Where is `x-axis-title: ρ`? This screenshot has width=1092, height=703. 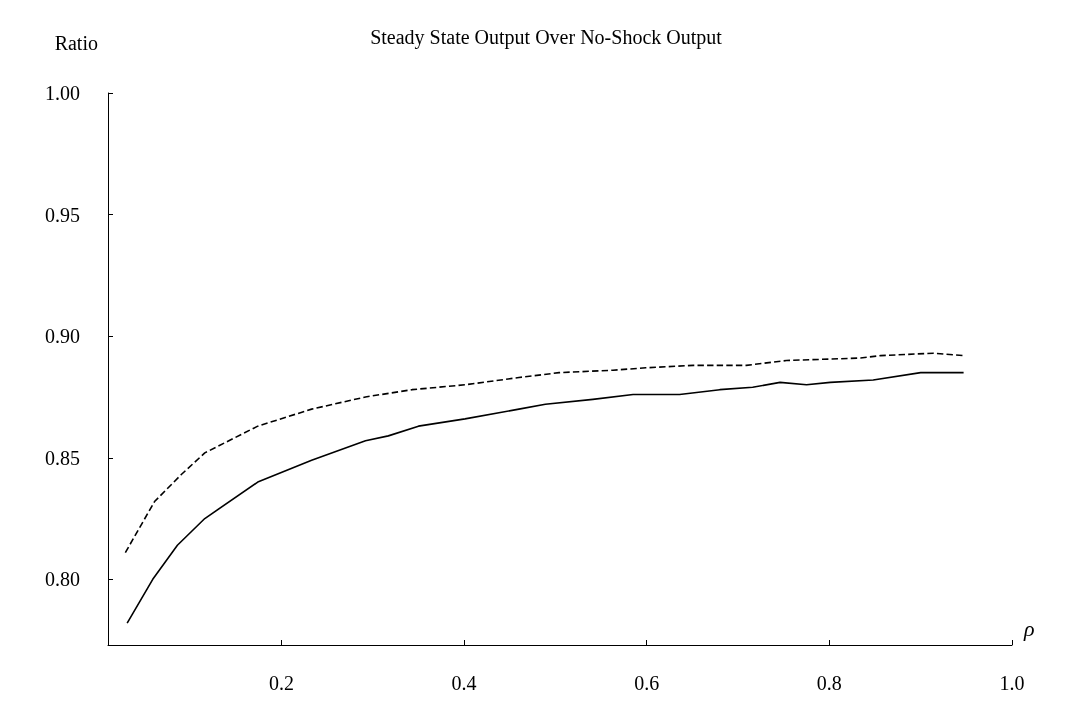
x-axis-title: ρ is located at coordinates (1029, 628).